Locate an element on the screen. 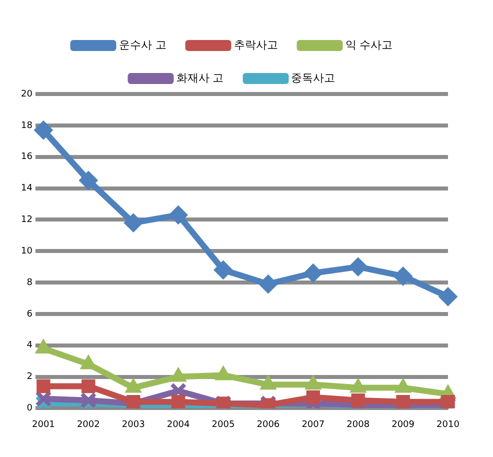 Image resolution: width=493 pixels, height=457 pixels. y-tick-label: 4 is located at coordinates (29, 345).